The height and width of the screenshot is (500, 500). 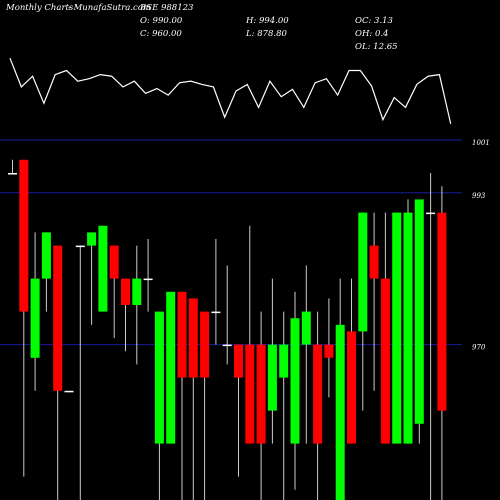 What do you see at coordinates (161, 34) in the screenshot?
I see `close-value: C: 960.00` at bounding box center [161, 34].